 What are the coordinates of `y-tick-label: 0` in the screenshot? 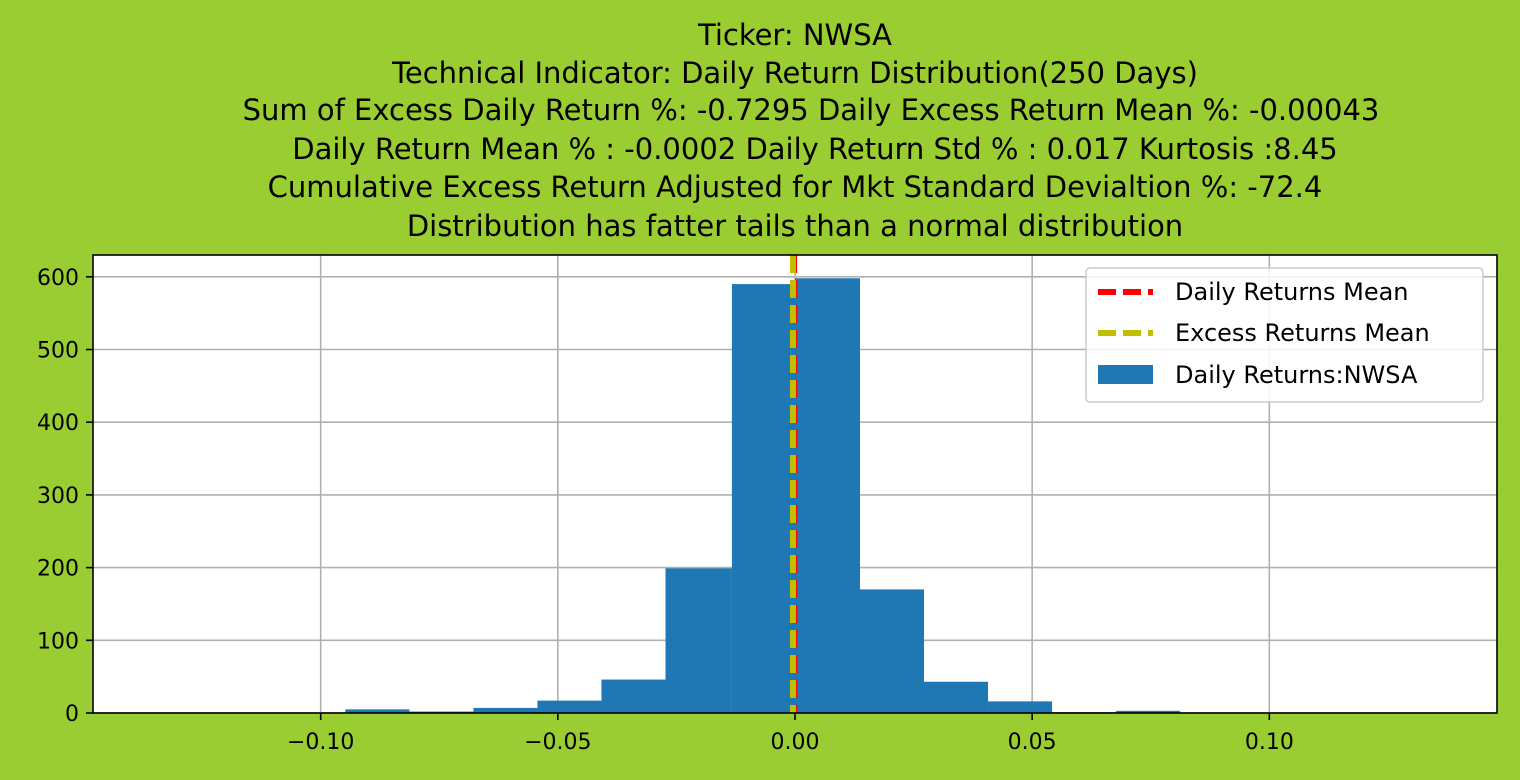 It's located at (72, 714).